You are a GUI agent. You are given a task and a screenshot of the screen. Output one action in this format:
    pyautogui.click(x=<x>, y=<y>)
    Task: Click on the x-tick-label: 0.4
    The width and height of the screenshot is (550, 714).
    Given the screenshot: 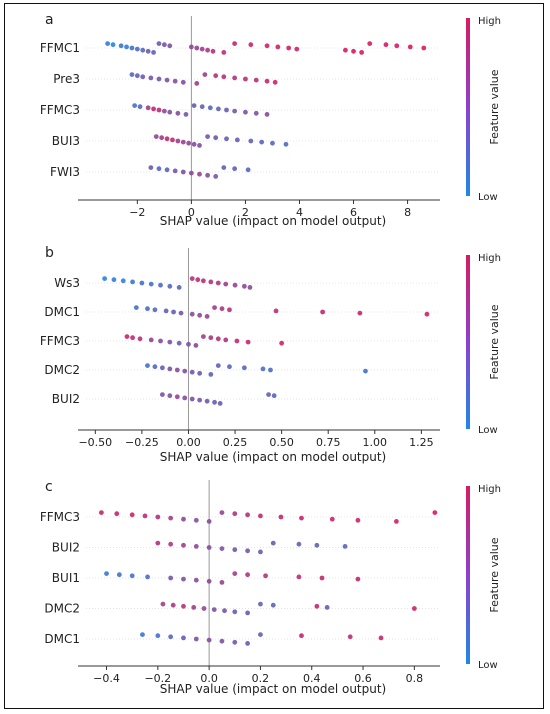 What is the action you would take?
    pyautogui.click(x=312, y=678)
    